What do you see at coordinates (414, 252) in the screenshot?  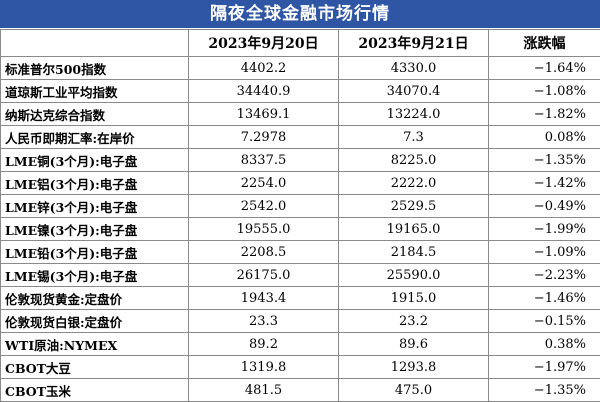 I see `row-value-date-2: 2184.5` at bounding box center [414, 252].